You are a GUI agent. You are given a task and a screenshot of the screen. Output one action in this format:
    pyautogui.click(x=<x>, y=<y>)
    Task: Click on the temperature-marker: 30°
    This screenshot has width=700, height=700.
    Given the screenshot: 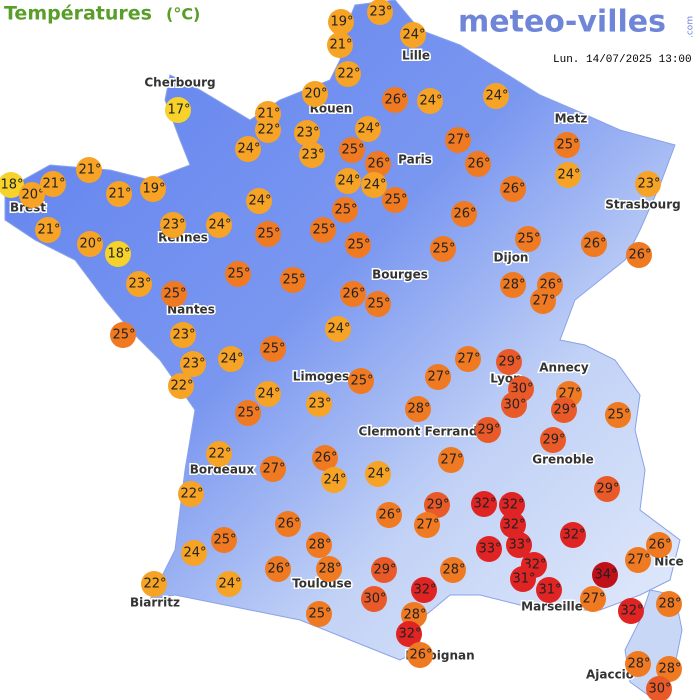 What is the action you would take?
    pyautogui.click(x=659, y=688)
    